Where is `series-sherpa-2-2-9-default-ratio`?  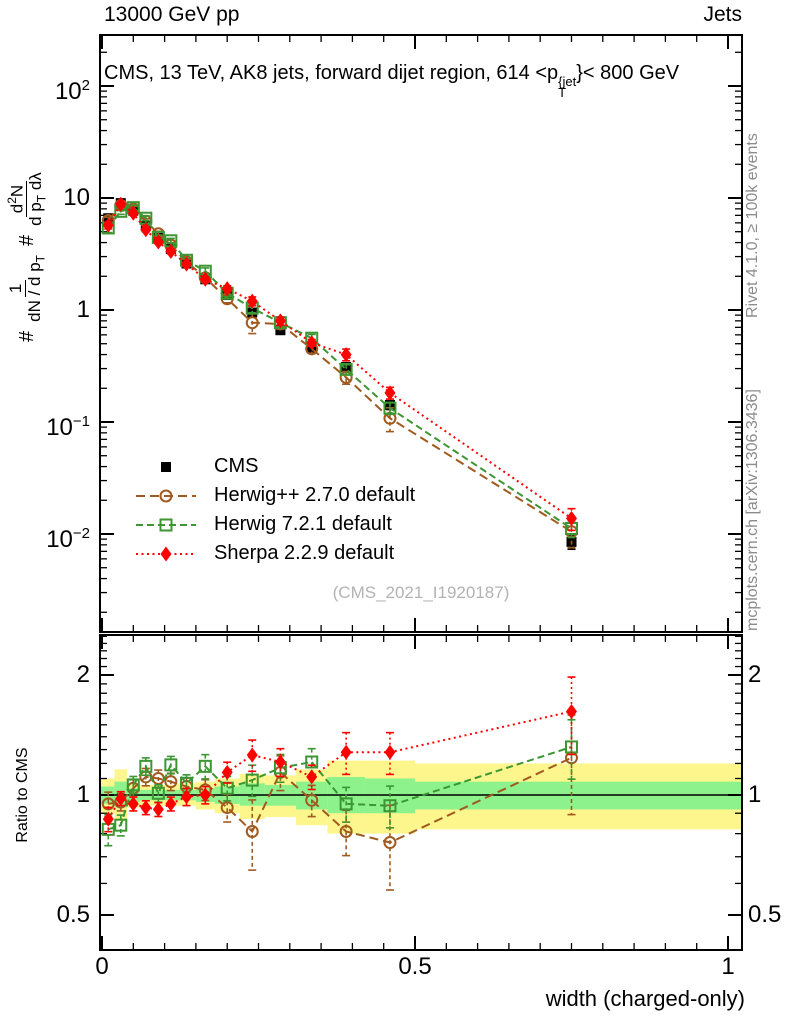
series-sherpa-2-2-9-default-ratio is located at coordinates (339, 754).